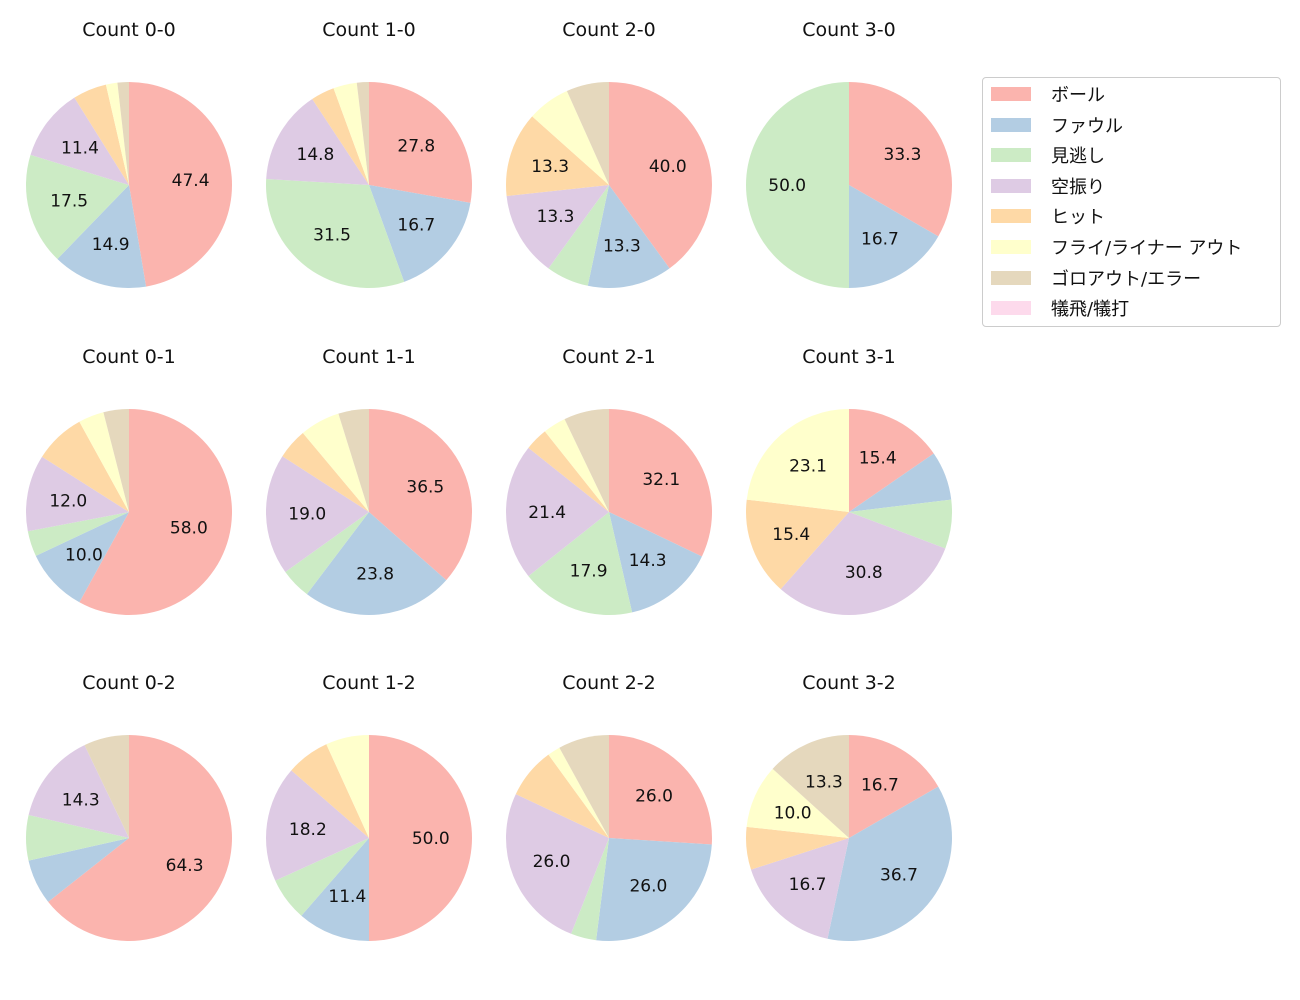 This screenshot has height=1000, width=1300. Describe the element at coordinates (547, 513) in the screenshot. I see `slice-label: 21.4` at that location.